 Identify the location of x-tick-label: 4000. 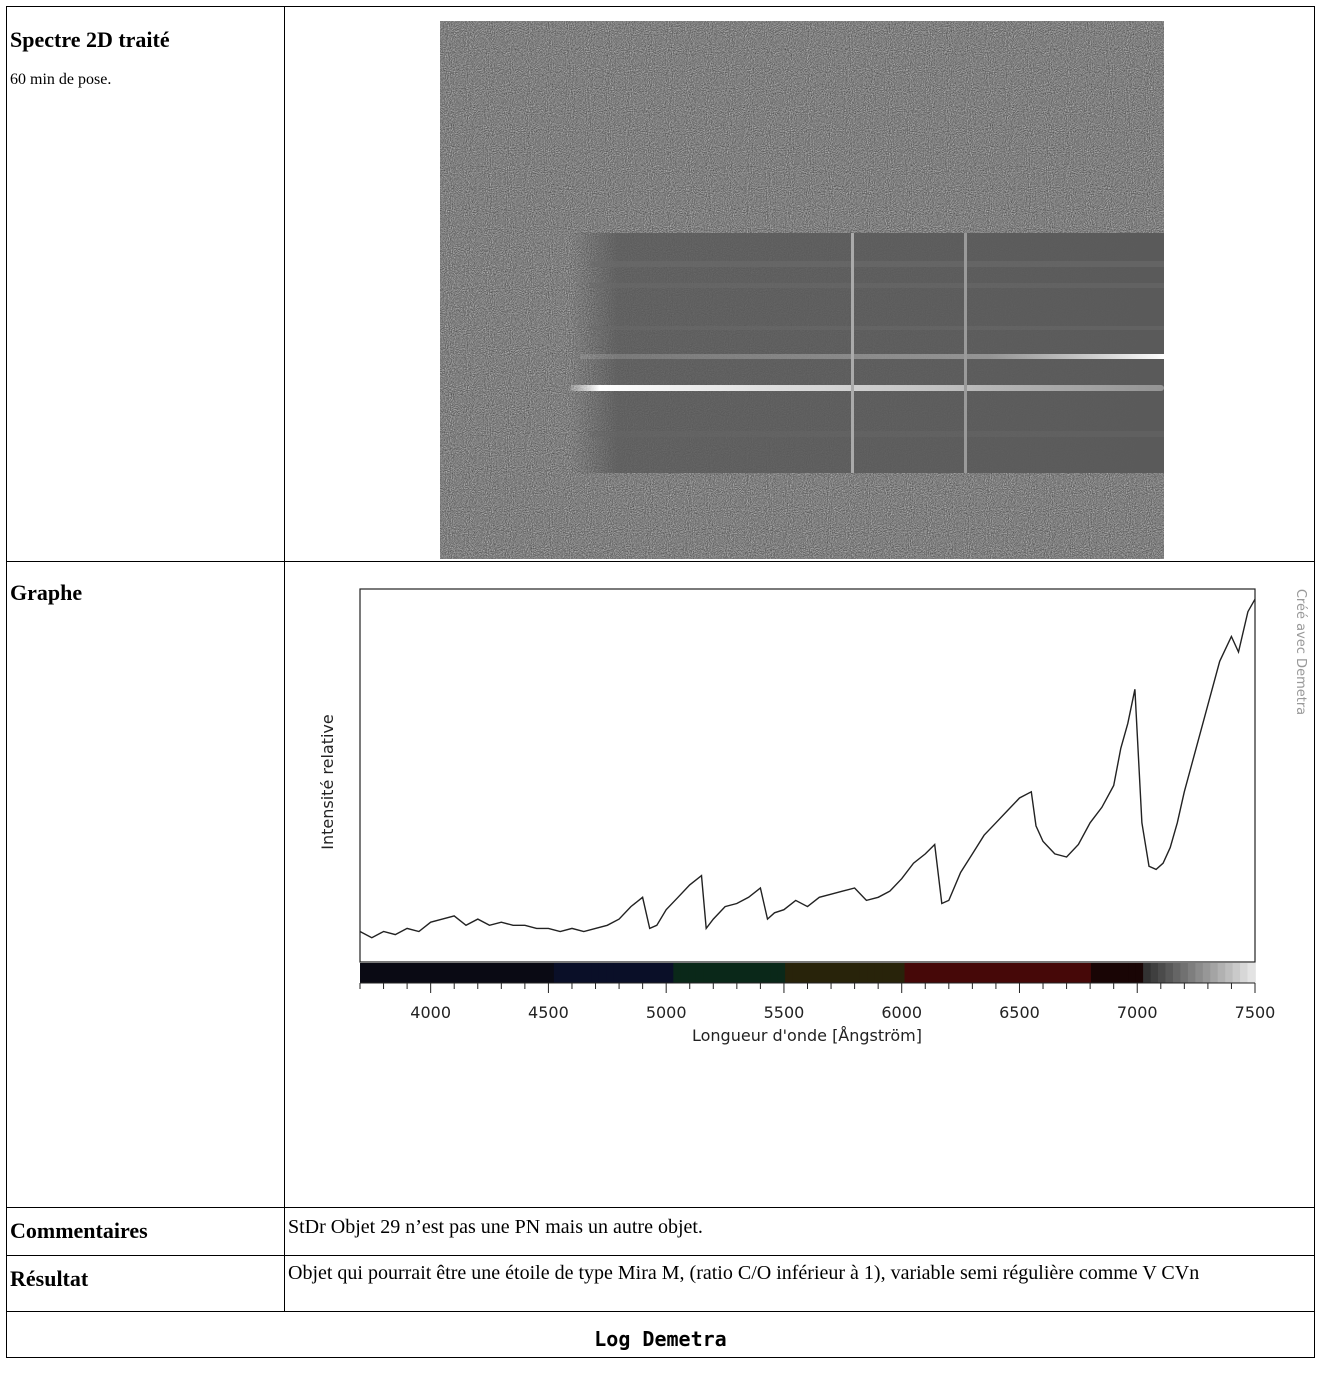
(430, 1012).